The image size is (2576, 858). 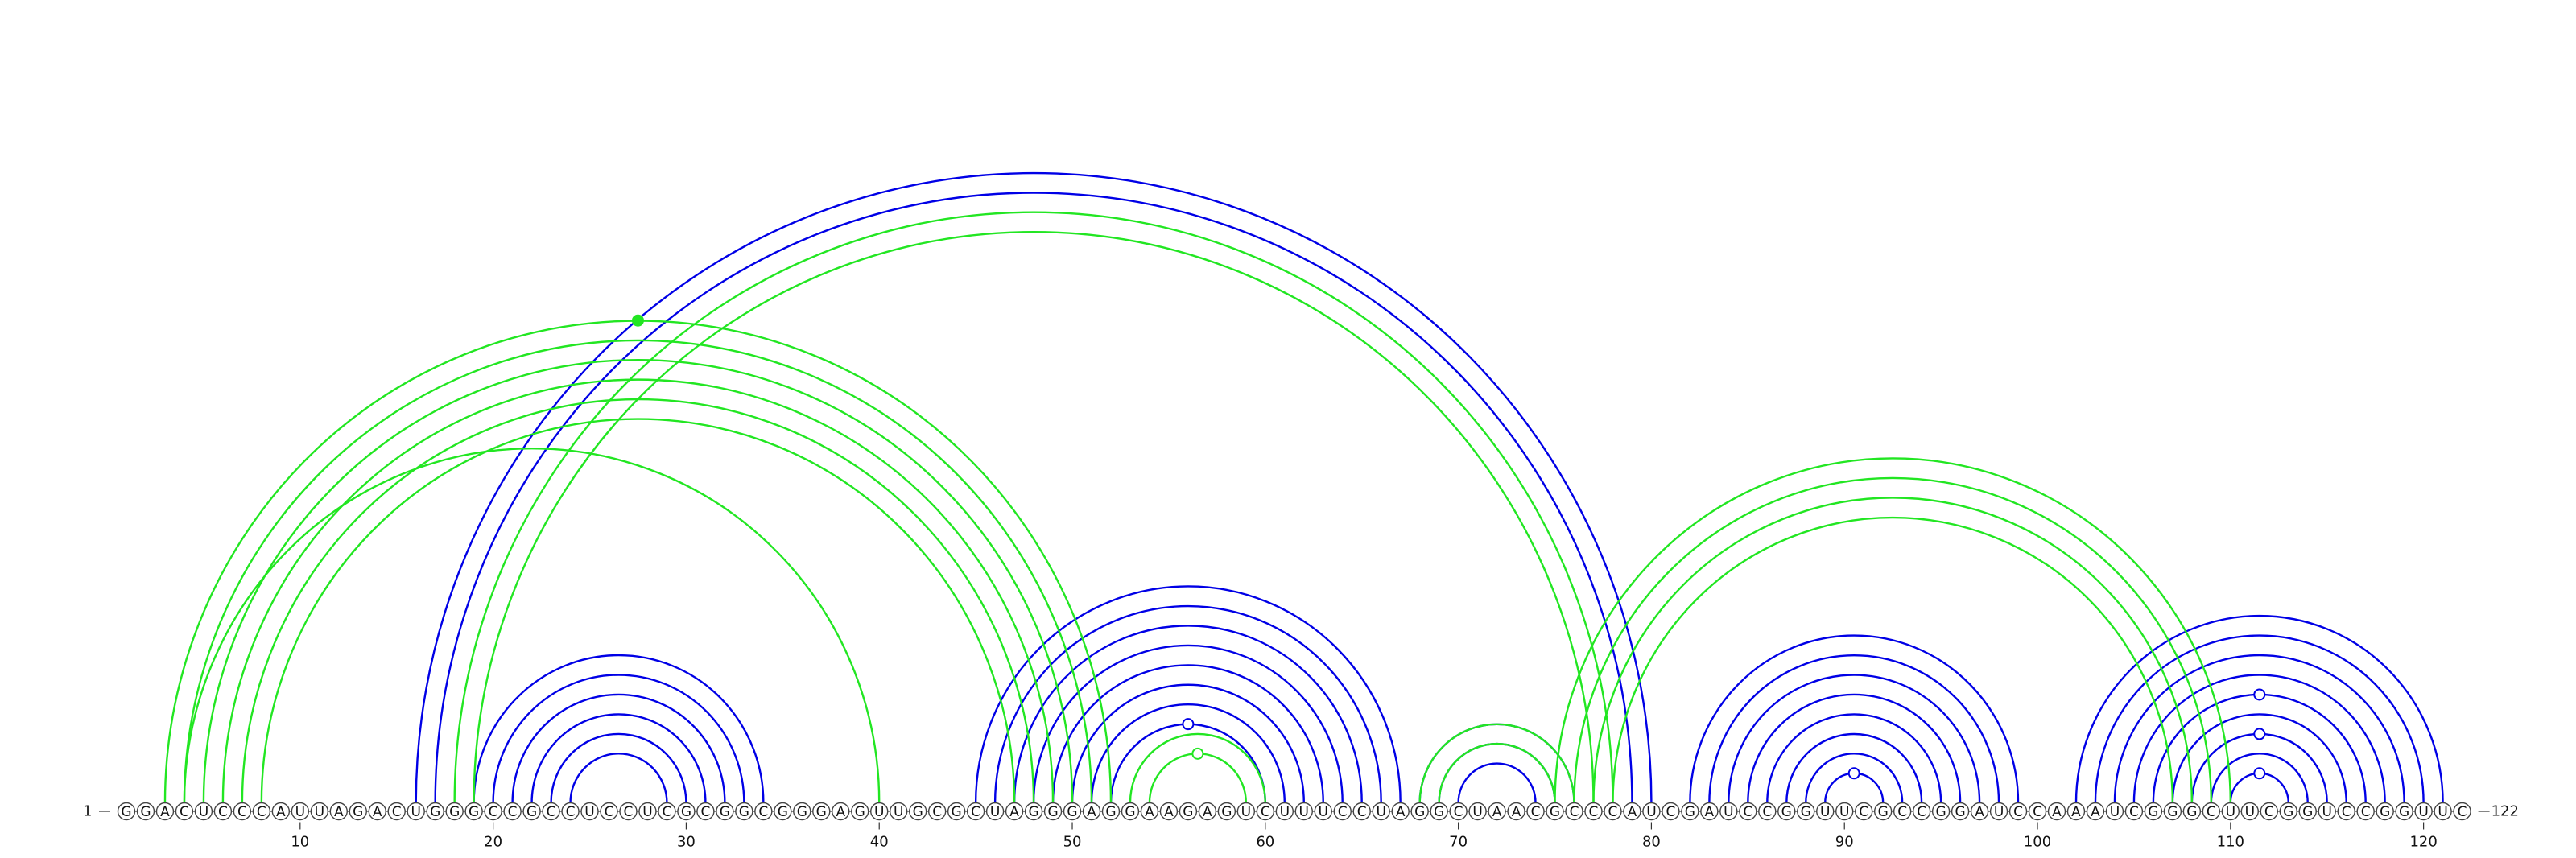 What do you see at coordinates (1458, 812) in the screenshot?
I see `nucleotide-letter-70: C` at bounding box center [1458, 812].